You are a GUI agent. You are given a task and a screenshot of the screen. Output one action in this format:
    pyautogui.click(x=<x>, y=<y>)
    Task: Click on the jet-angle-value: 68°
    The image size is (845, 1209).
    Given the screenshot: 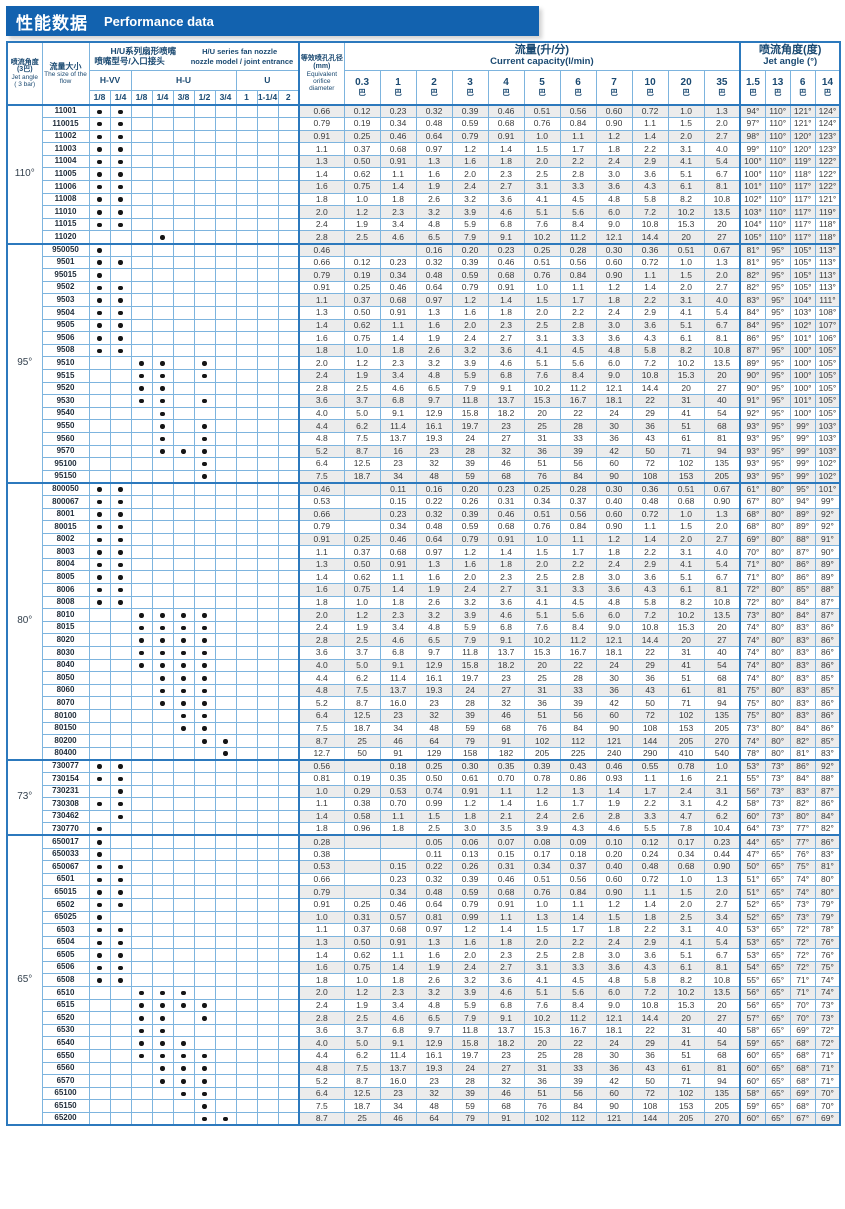 What is the action you would take?
    pyautogui.click(x=802, y=1068)
    